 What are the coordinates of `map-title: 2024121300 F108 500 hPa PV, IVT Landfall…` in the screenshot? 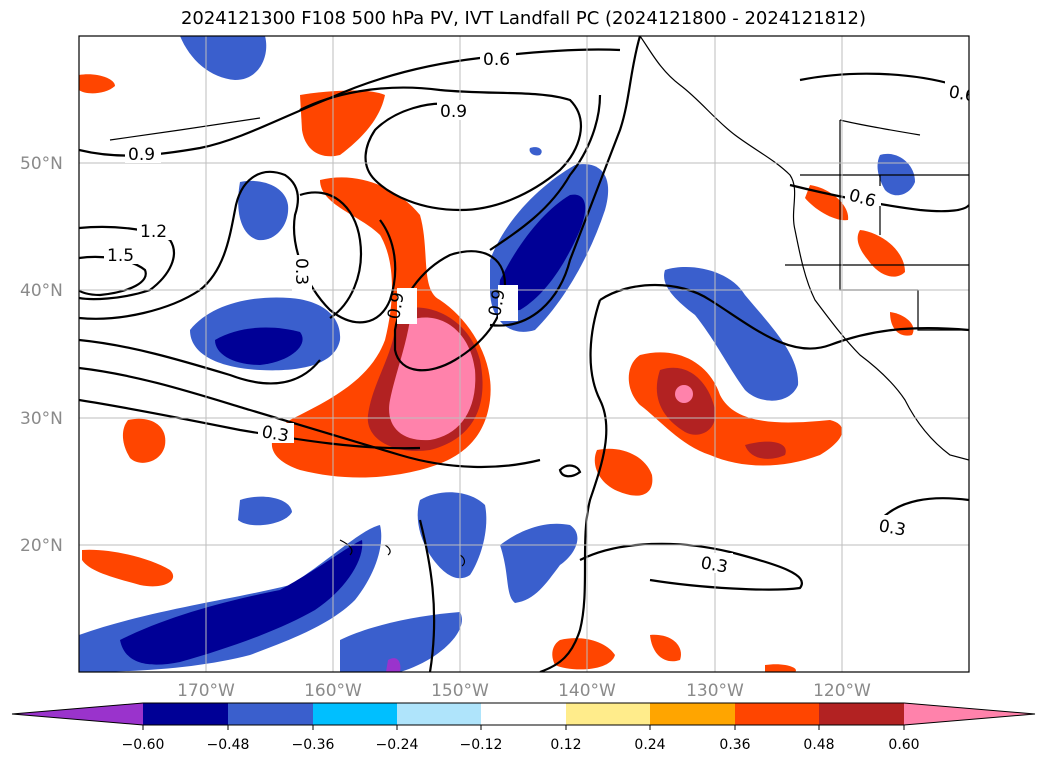 It's located at (523, 18).